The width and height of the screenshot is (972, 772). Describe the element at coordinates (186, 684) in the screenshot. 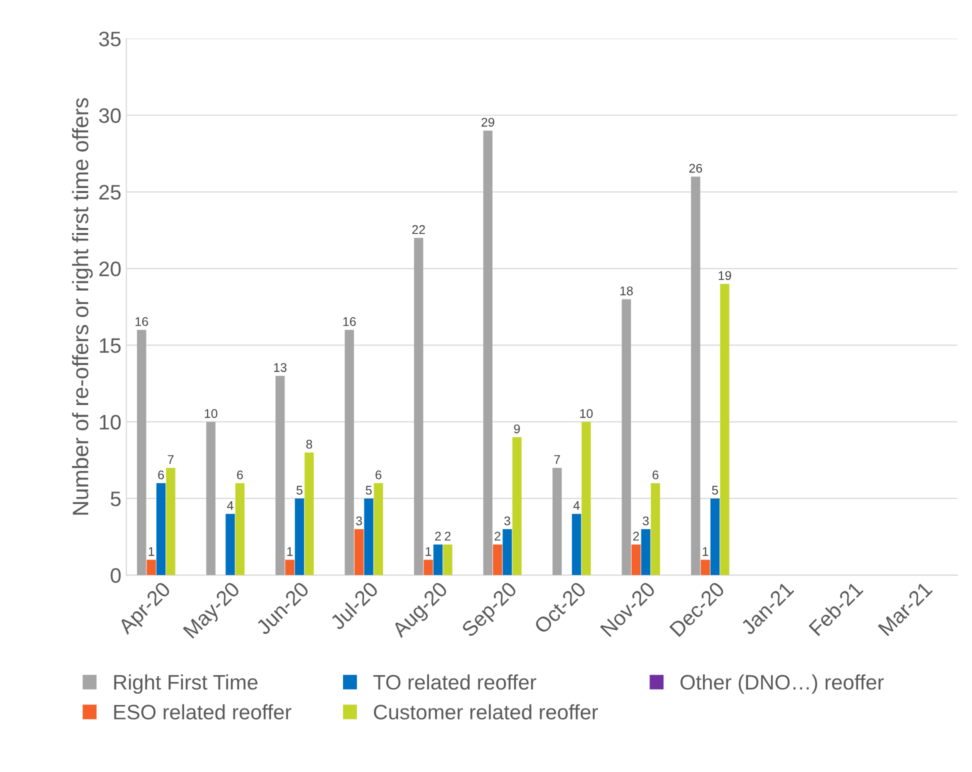

I see `legend-label: Right First Time` at that location.